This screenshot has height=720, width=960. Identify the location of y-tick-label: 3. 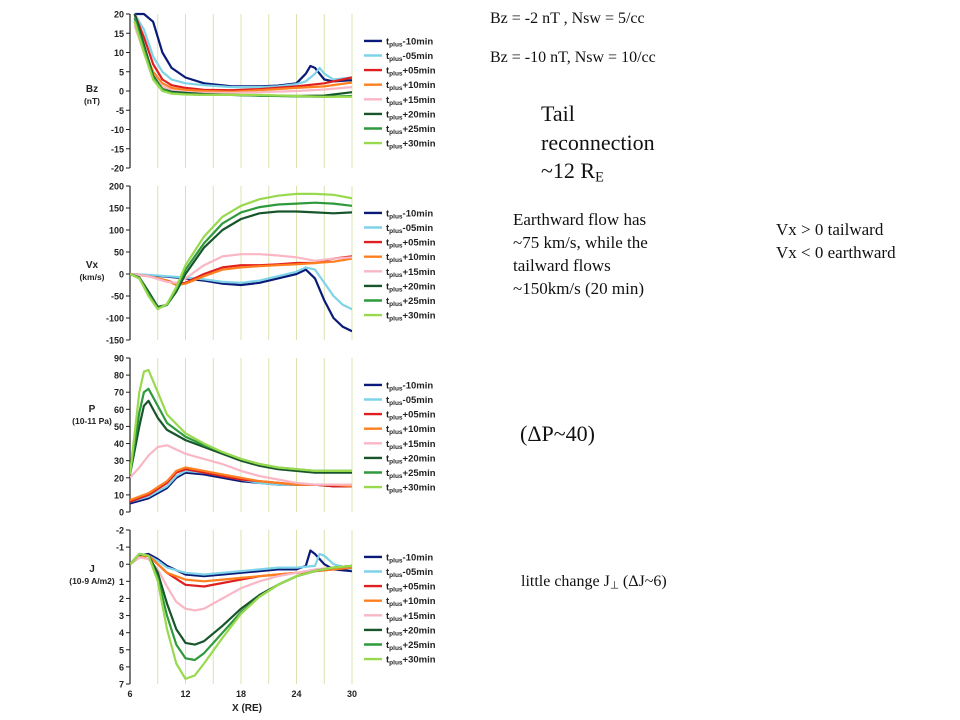
(121, 616).